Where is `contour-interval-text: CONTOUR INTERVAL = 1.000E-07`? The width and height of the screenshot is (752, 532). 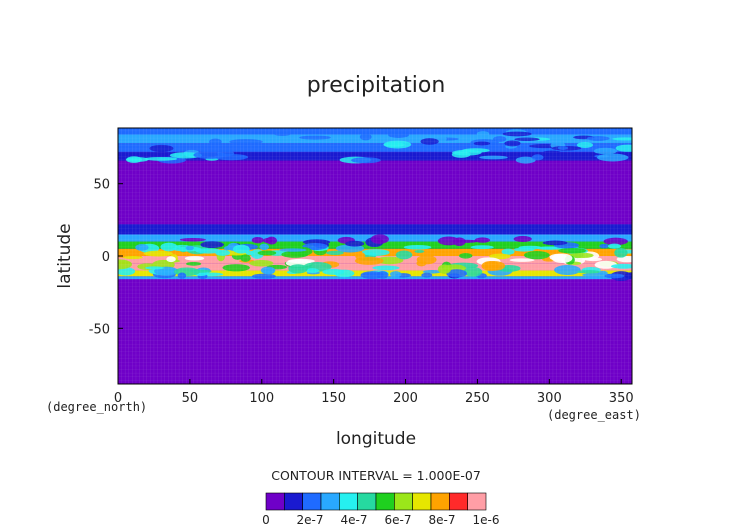 contour-interval-text: CONTOUR INTERVAL = 1.000E-07 is located at coordinates (376, 475).